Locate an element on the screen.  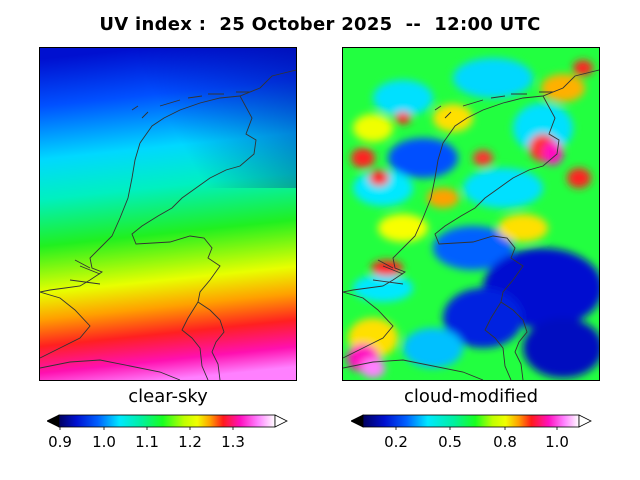
colorbar-tick-label: 1.1 is located at coordinates (147, 442).